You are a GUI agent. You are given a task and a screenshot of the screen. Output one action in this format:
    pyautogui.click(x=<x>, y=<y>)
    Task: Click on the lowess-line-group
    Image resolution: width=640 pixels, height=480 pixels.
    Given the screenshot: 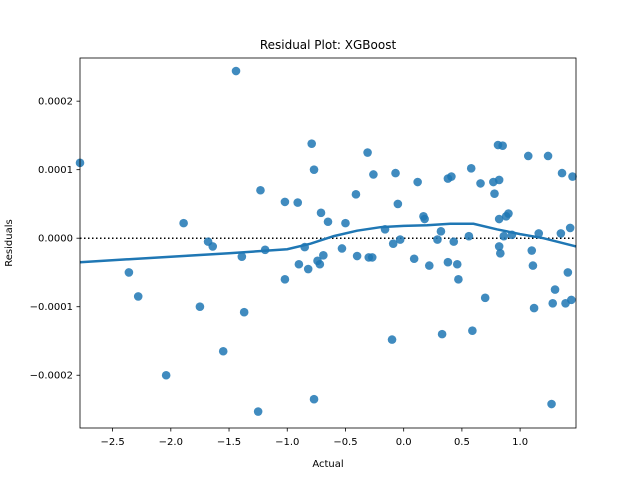 What is the action you would take?
    pyautogui.click(x=328, y=243)
    